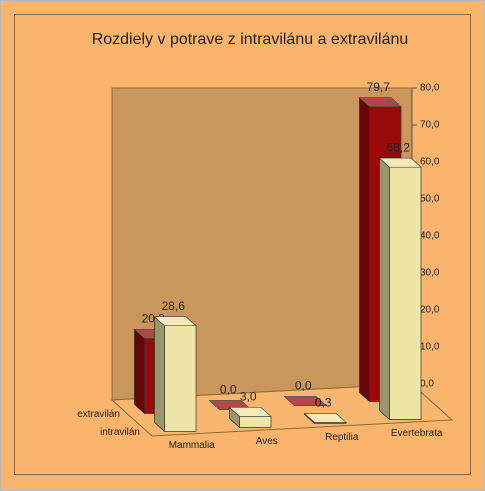 This screenshot has width=485, height=491. What do you see at coordinates (342, 437) in the screenshot?
I see `x-tick-label: Reptilia` at bounding box center [342, 437].